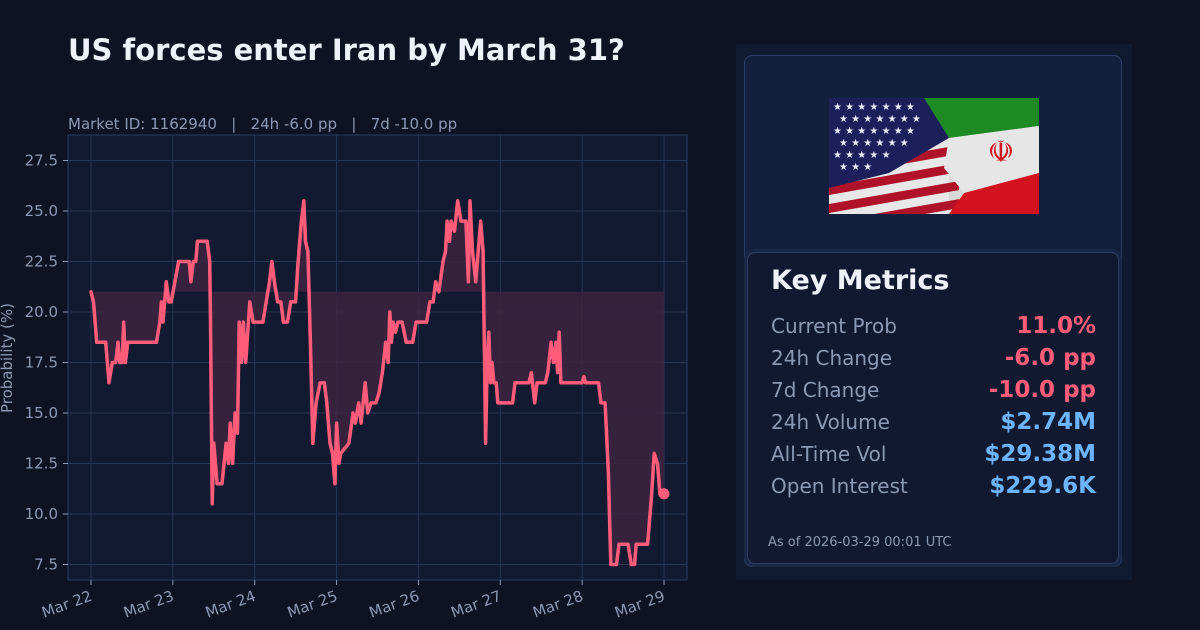  What do you see at coordinates (476, 604) in the screenshot?
I see `x-tick-label: Mar 27` at bounding box center [476, 604].